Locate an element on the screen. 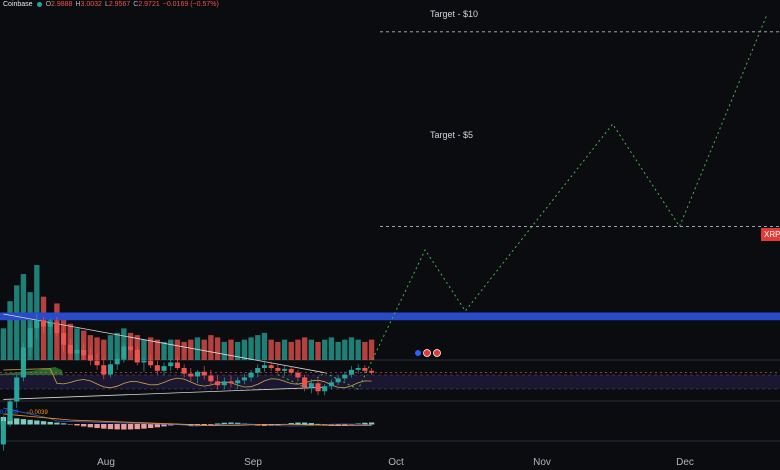 Image resolution: width=780 pixels, height=470 pixels. high-key: H is located at coordinates (78, 4).